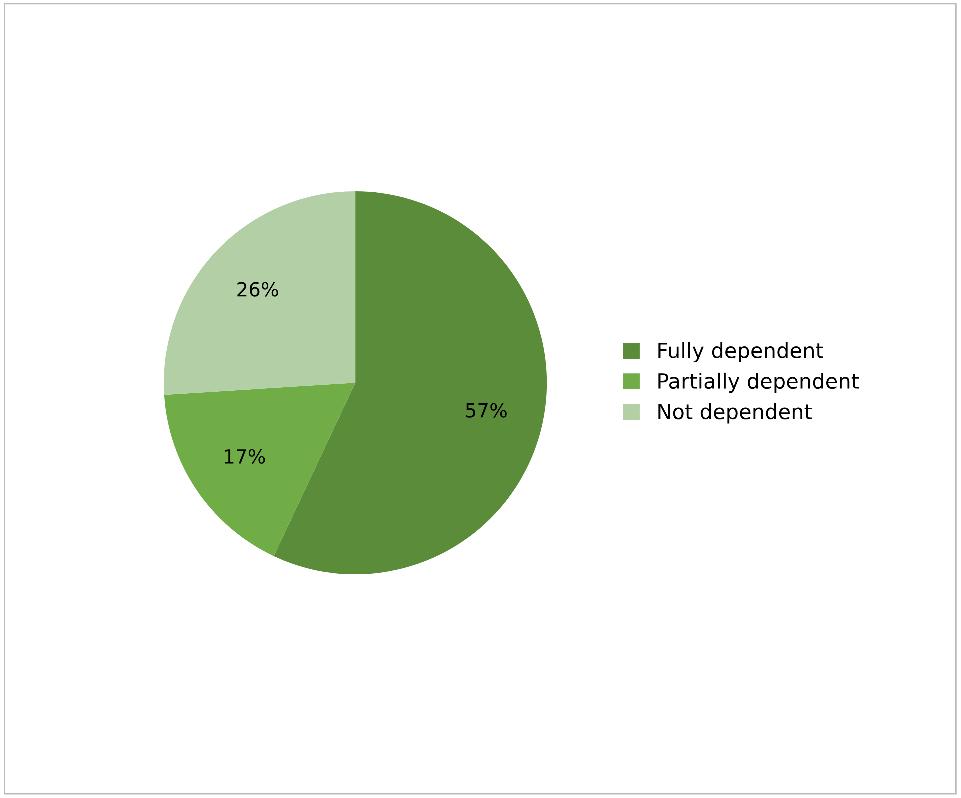 The width and height of the screenshot is (961, 798). I want to click on data-label: 26%, so click(258, 289).